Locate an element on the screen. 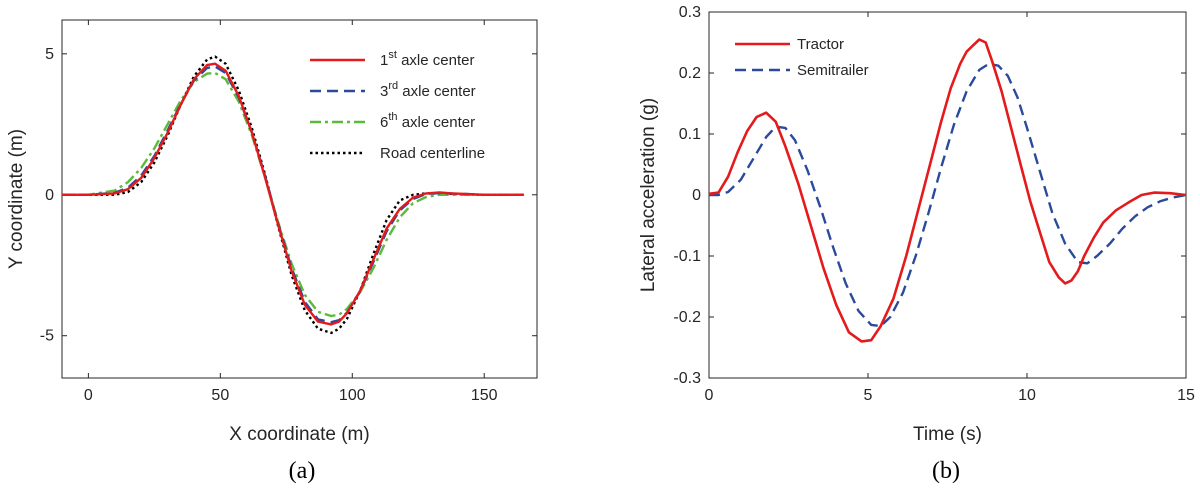  legend-label-base: Road centerline is located at coordinates (432, 153).